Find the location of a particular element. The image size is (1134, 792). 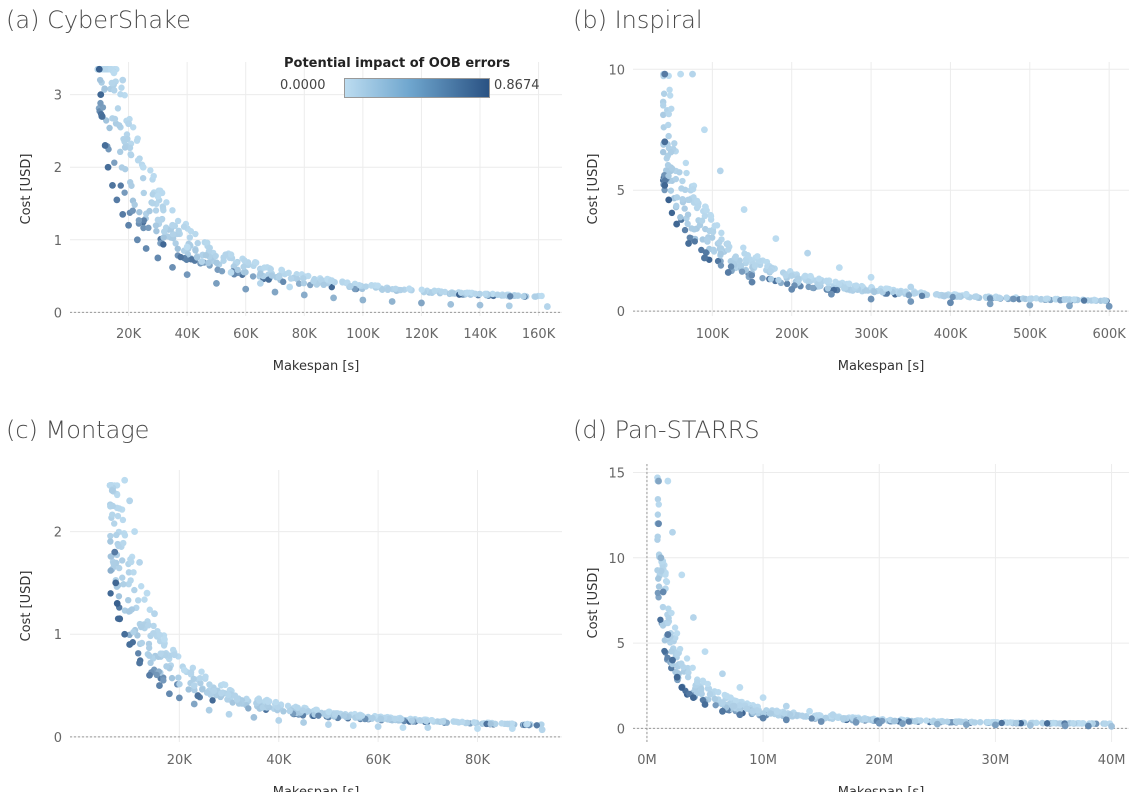

y-tick-label: 15 is located at coordinates (616, 474).